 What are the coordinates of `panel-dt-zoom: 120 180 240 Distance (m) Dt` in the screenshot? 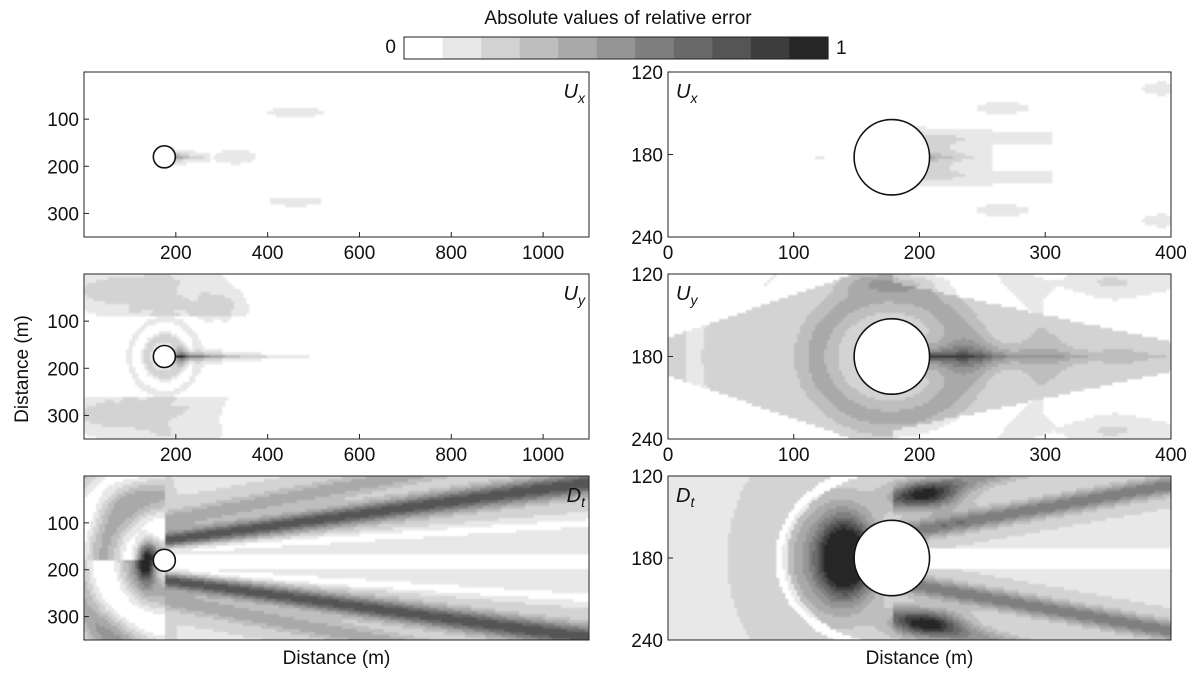 It's located at (901, 568).